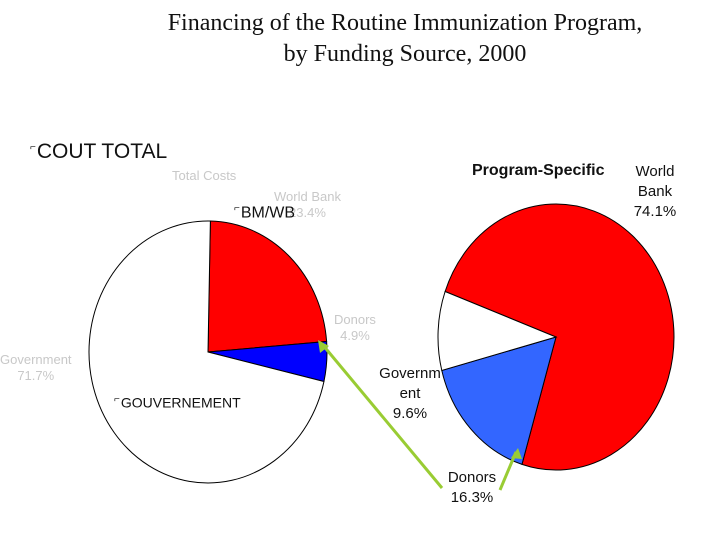  I want to click on right-government-name-1: Governm, so click(410, 373).